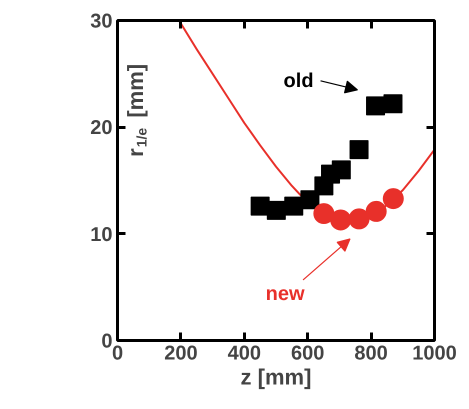 This screenshot has height=409, width=469. I want to click on y-tick-label: 30, so click(101, 21).